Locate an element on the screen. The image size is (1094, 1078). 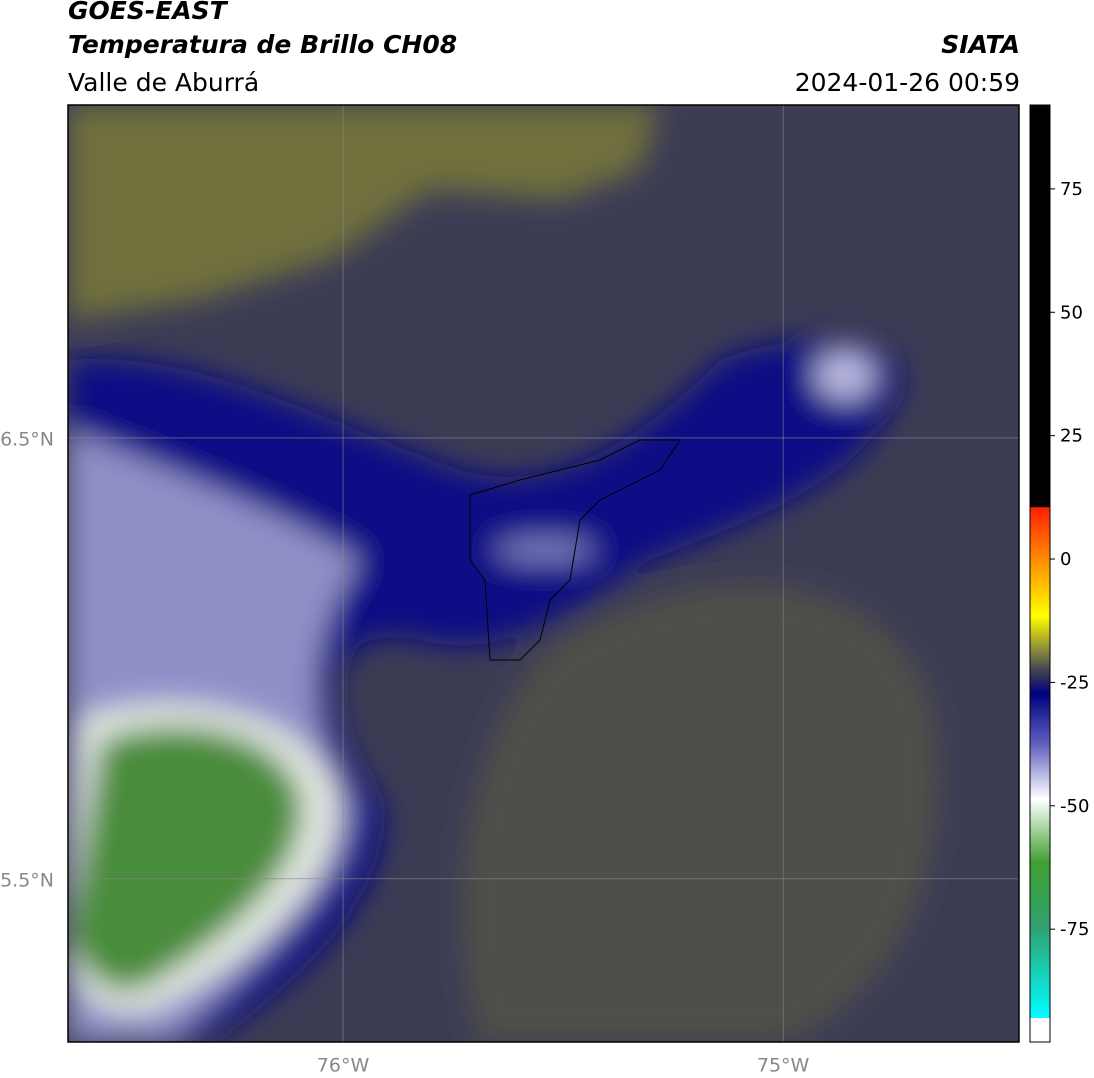
colorbar-under is located at coordinates (1040, 1030).